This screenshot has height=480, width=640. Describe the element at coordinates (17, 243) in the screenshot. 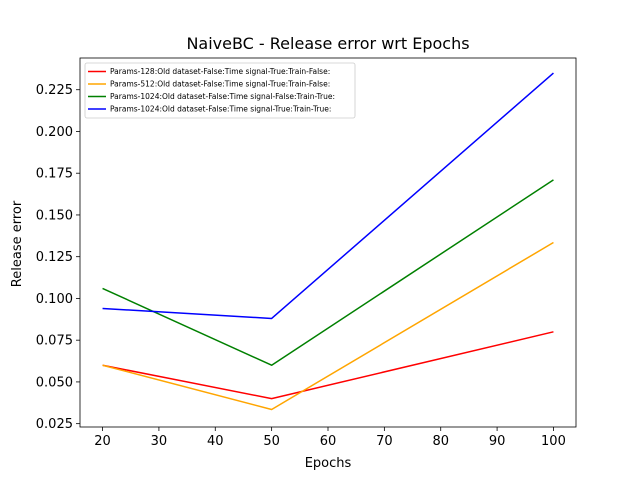

I see `y-axis-title: Release error` at that location.